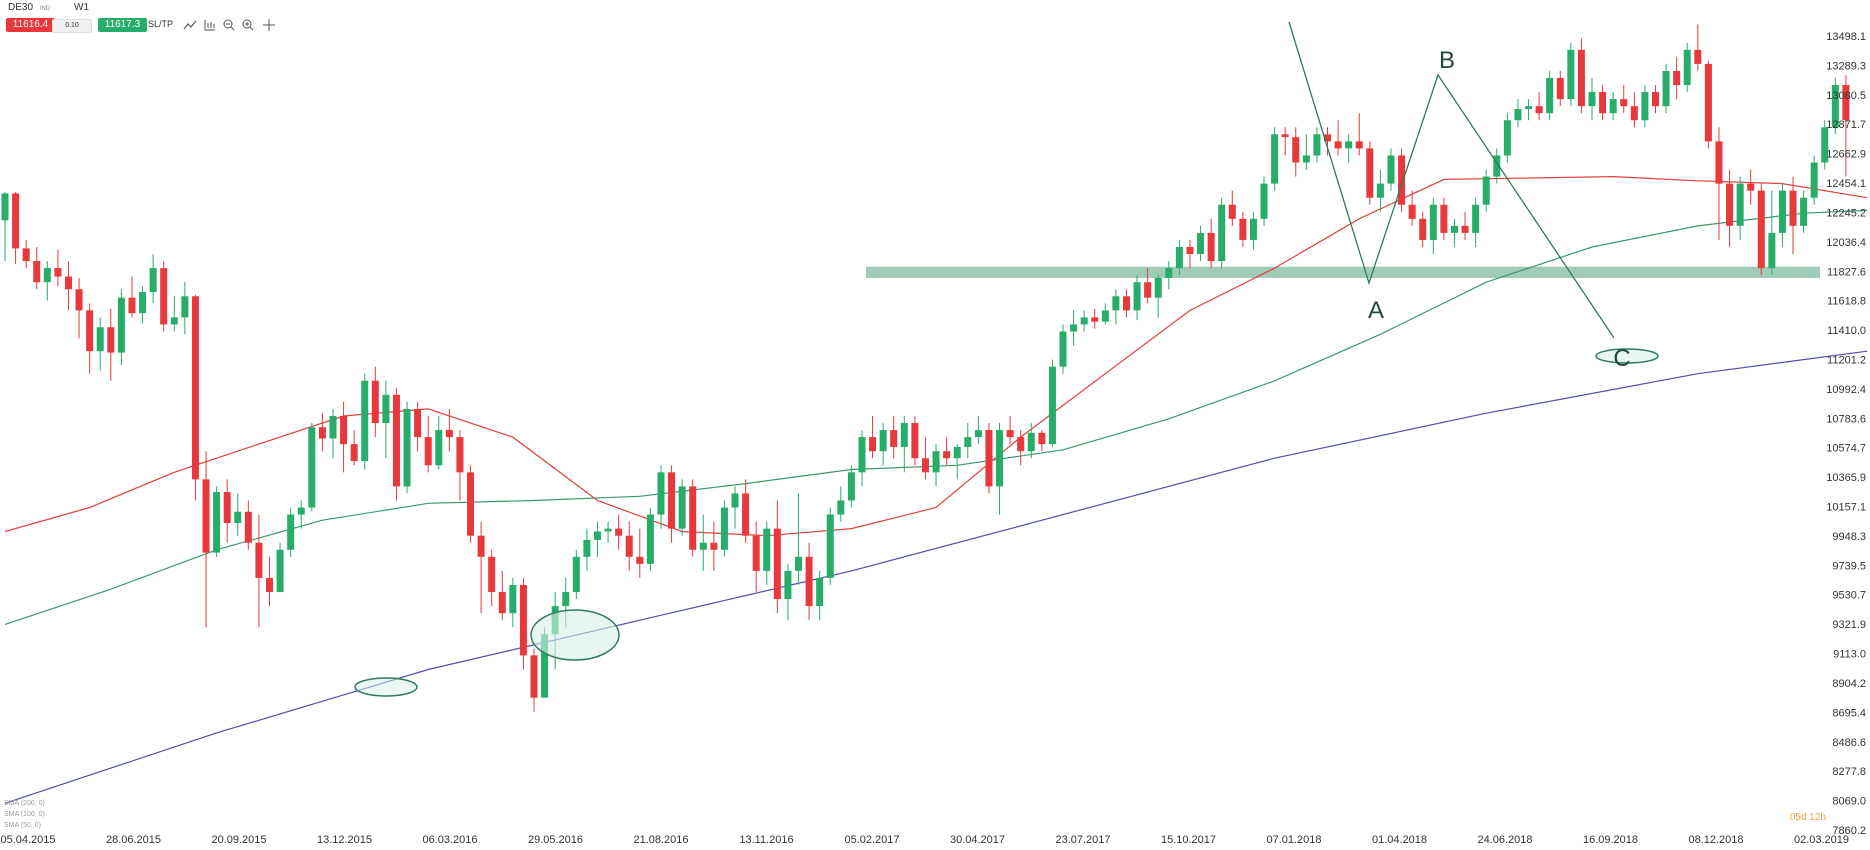 The image size is (1870, 850). I want to click on y-tick-label: 12245.2, so click(1846, 213).